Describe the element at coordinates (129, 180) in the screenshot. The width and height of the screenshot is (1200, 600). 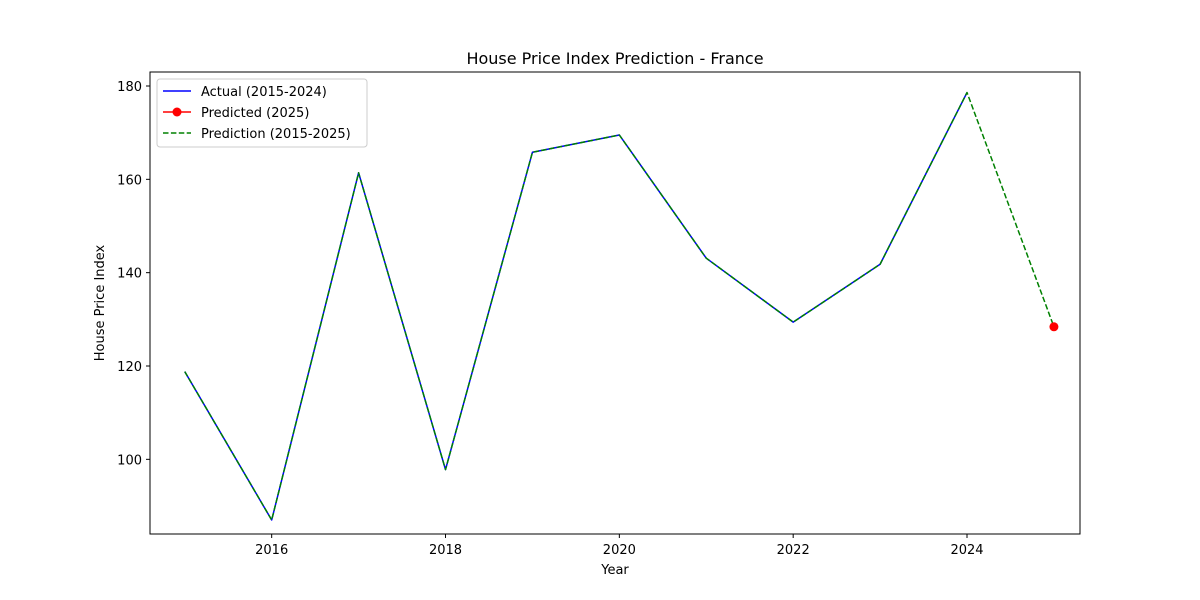
I see `y-tick-label: 160` at that location.